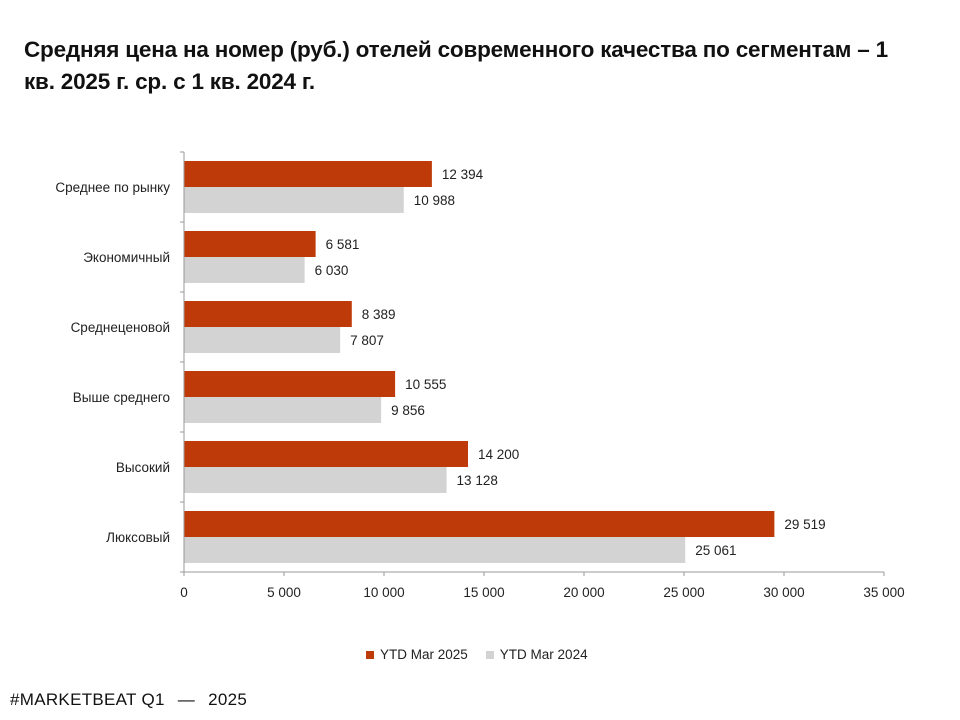 This screenshot has width=960, height=720. I want to click on chart-legend: YTD Mar 2025 YTD Mar 2024, so click(477, 654).